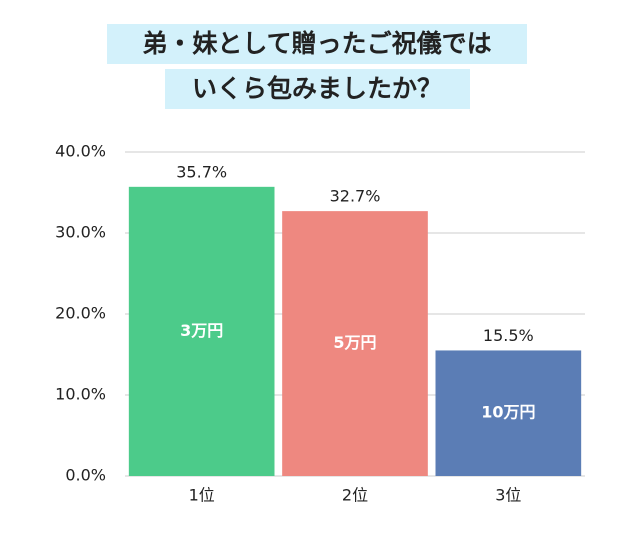  Describe the element at coordinates (80, 394) in the screenshot. I see `y-tick-label: 10.0%` at that location.